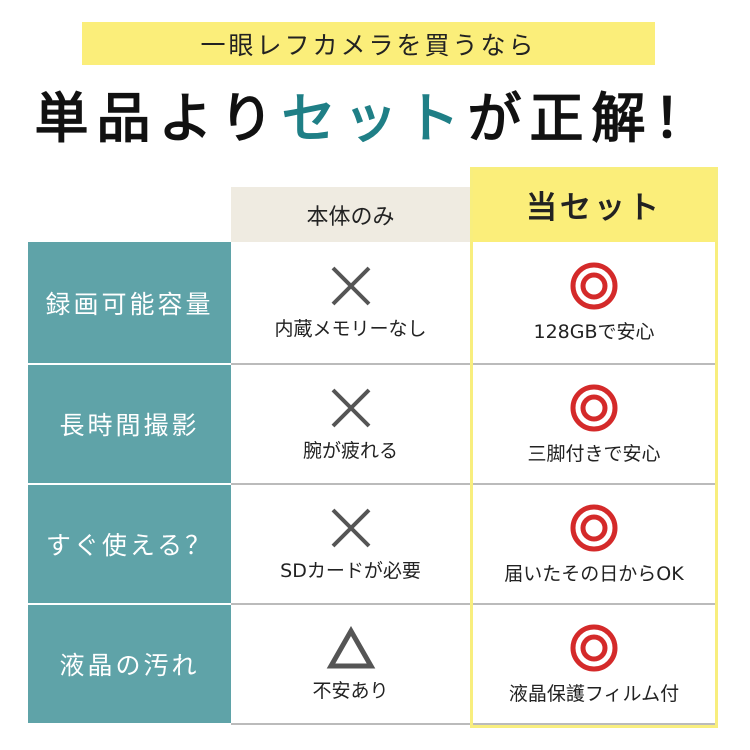  I want to click on row-label: 録画可能容量, so click(129, 303).